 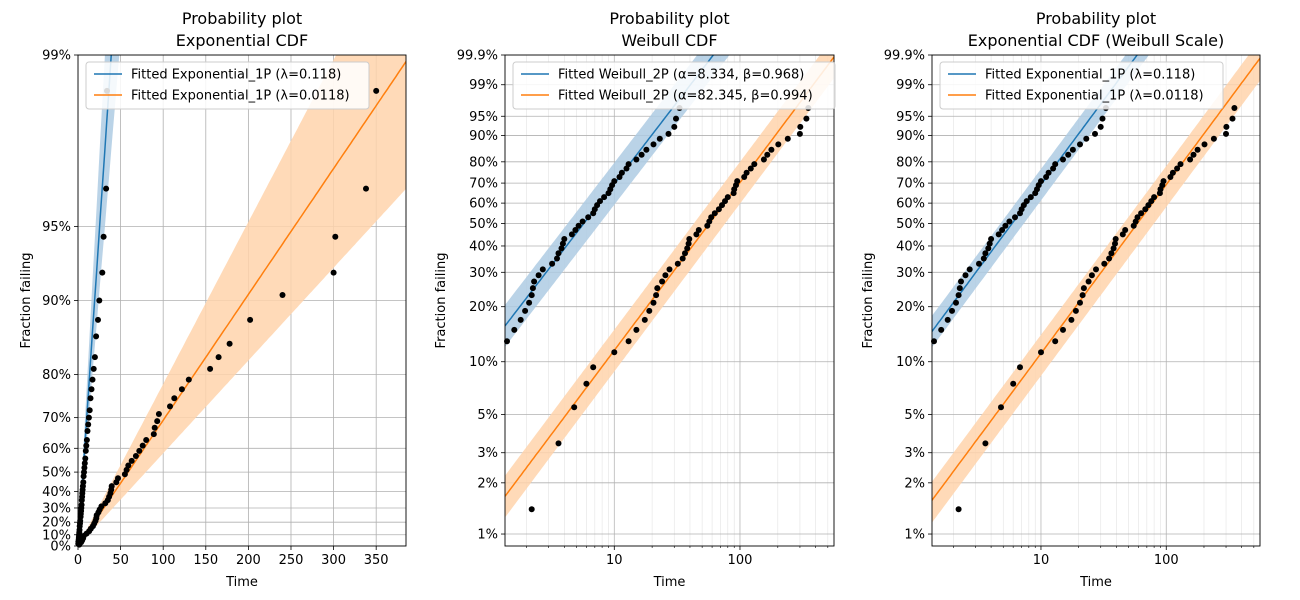 I want to click on y-tick-label: 99%, so click(x=483, y=85).